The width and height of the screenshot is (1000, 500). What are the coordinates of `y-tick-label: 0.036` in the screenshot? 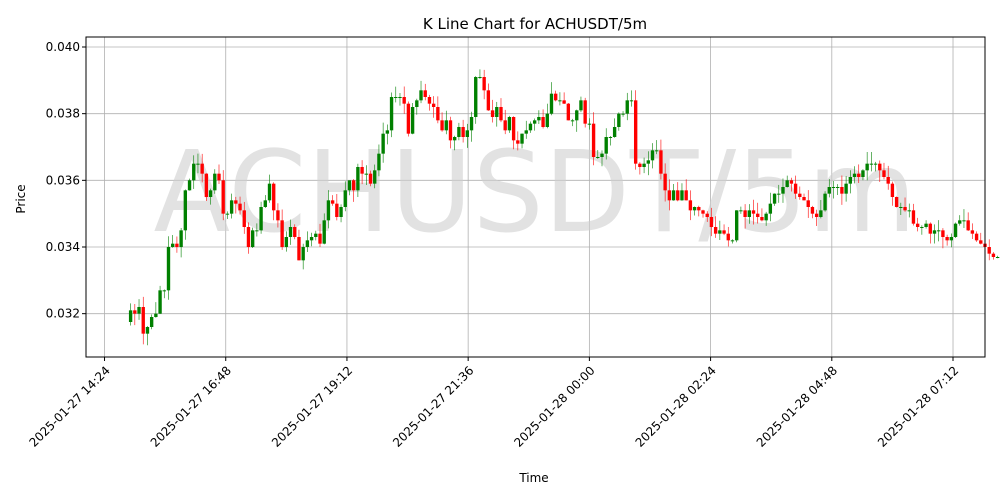 It's located at (63, 180).